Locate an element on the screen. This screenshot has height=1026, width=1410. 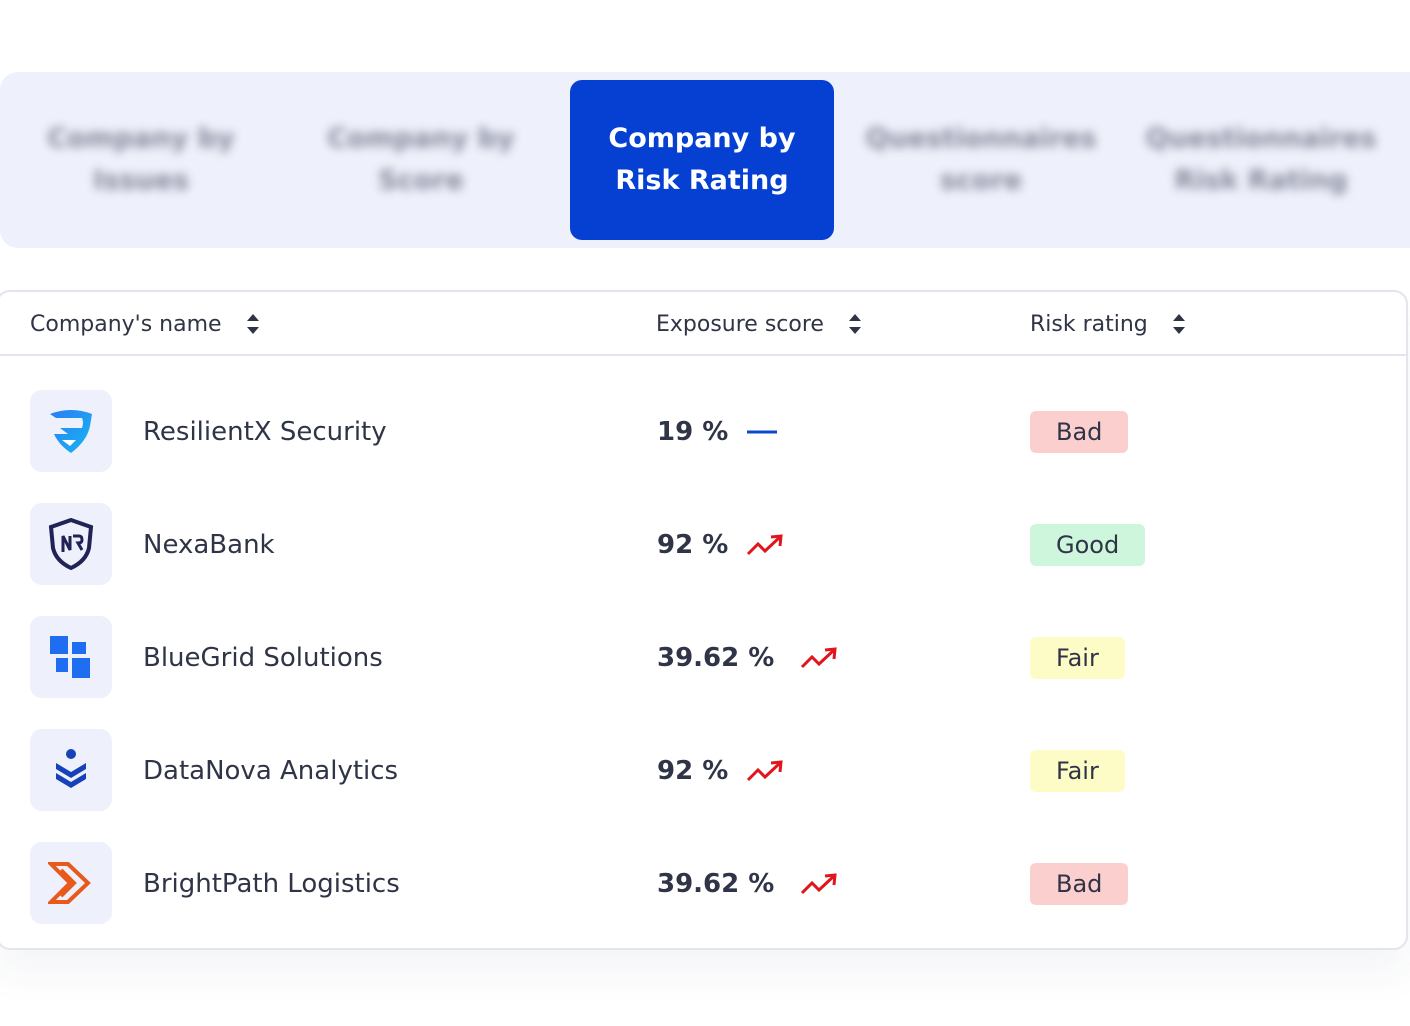
company-name: BlueGrid Solutions is located at coordinates (263, 658).